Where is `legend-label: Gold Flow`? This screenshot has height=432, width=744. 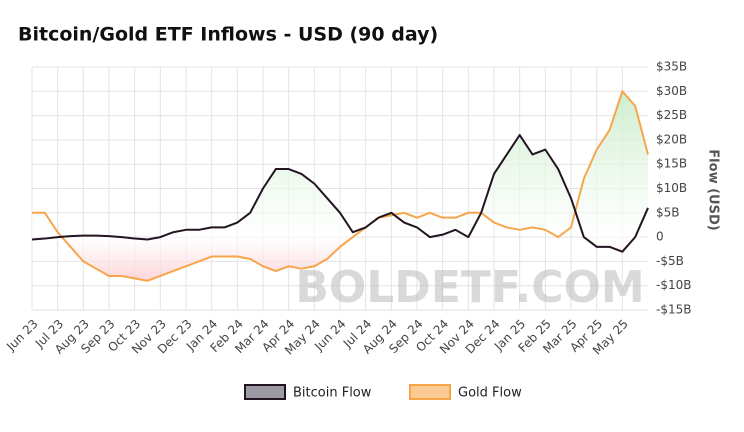
legend-label: Gold Flow is located at coordinates (490, 393).